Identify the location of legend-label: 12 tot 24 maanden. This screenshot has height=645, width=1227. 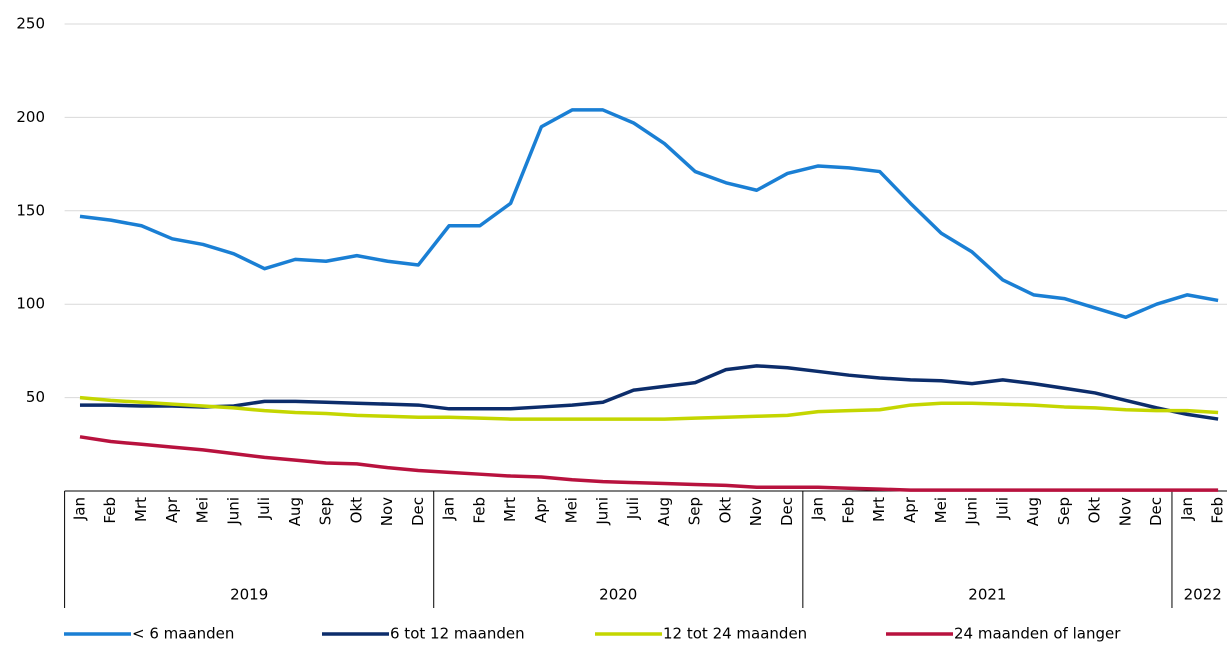
(735, 634).